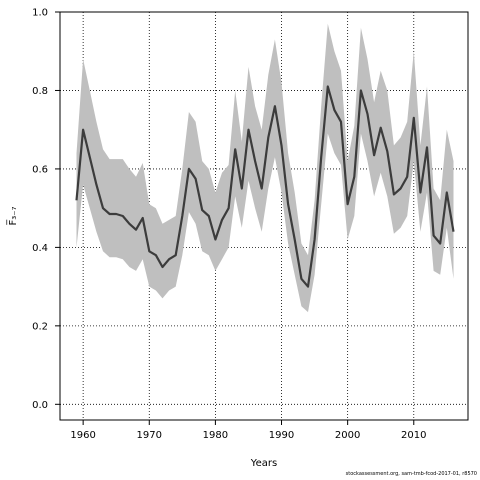 The width and height of the screenshot is (480, 480). What do you see at coordinates (248, 430) in the screenshot?
I see `x-axis: 1960 1970 1980 1990 2000 2010` at bounding box center [248, 430].